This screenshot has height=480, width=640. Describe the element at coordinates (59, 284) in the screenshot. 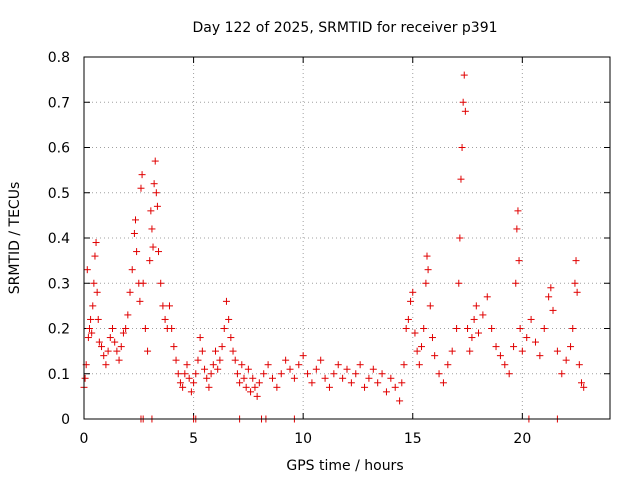

I see `y-tick-label: 0.3` at that location.